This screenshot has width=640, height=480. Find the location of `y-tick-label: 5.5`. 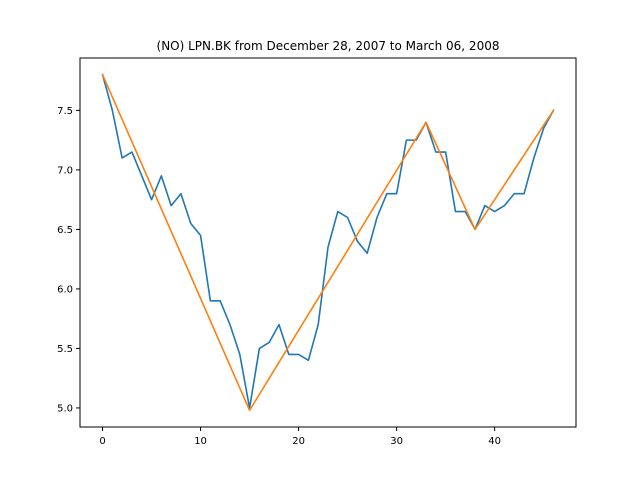

y-tick-label: 5.5 is located at coordinates (65, 349).